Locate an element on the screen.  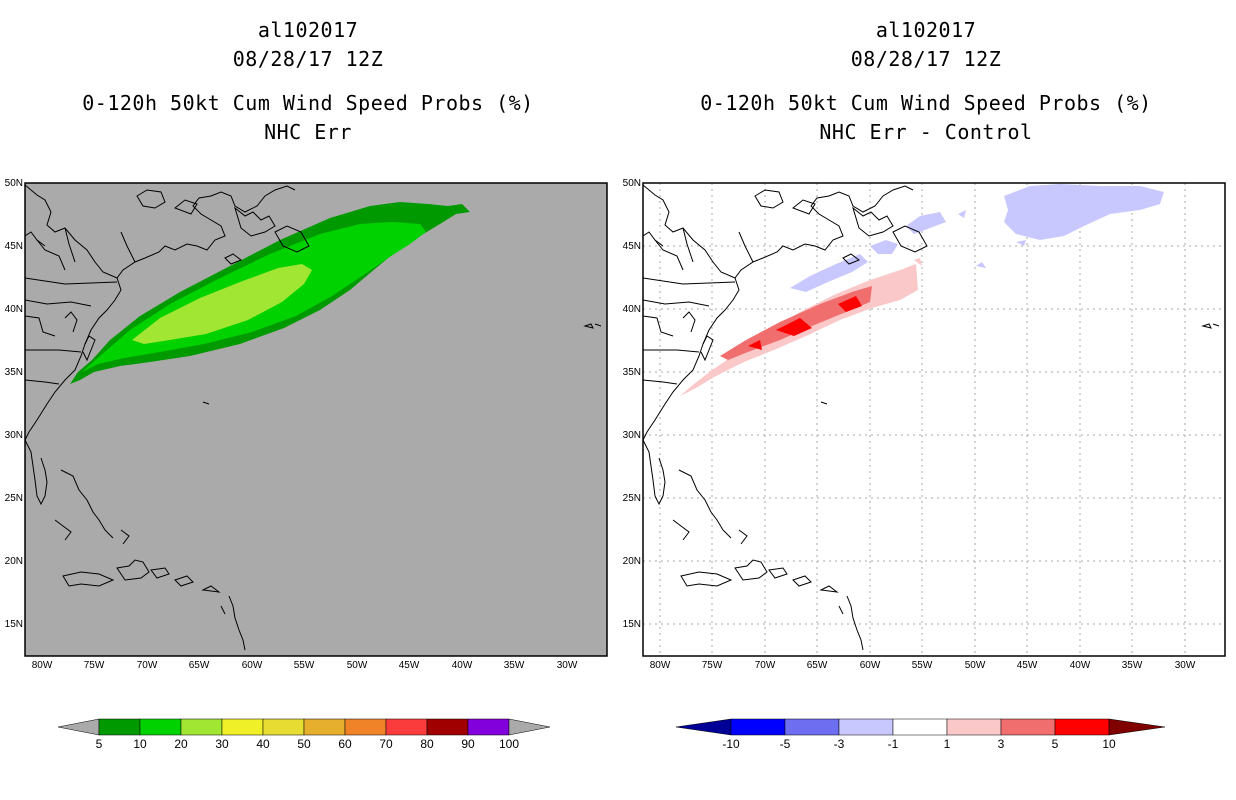
right-lat-label: 40N is located at coordinates (632, 309).